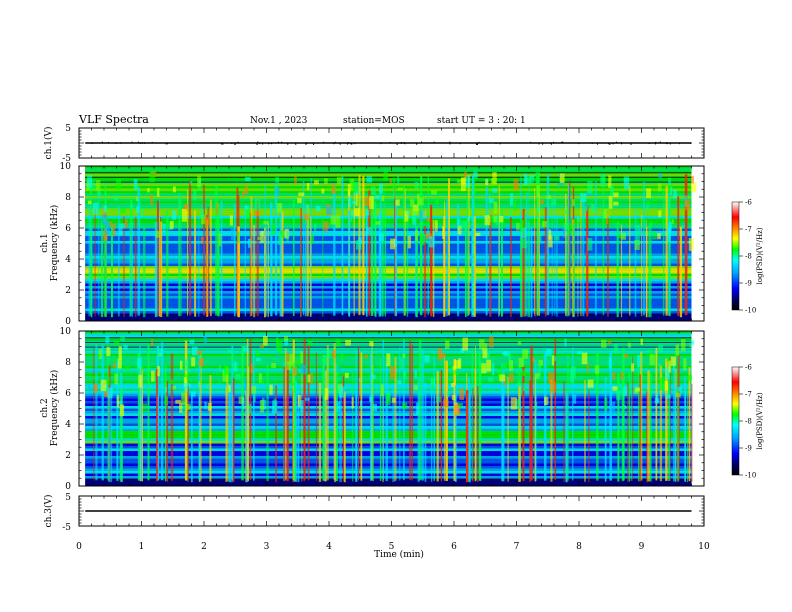  What do you see at coordinates (142, 547) in the screenshot?
I see `time-tick-label: 1` at bounding box center [142, 547].